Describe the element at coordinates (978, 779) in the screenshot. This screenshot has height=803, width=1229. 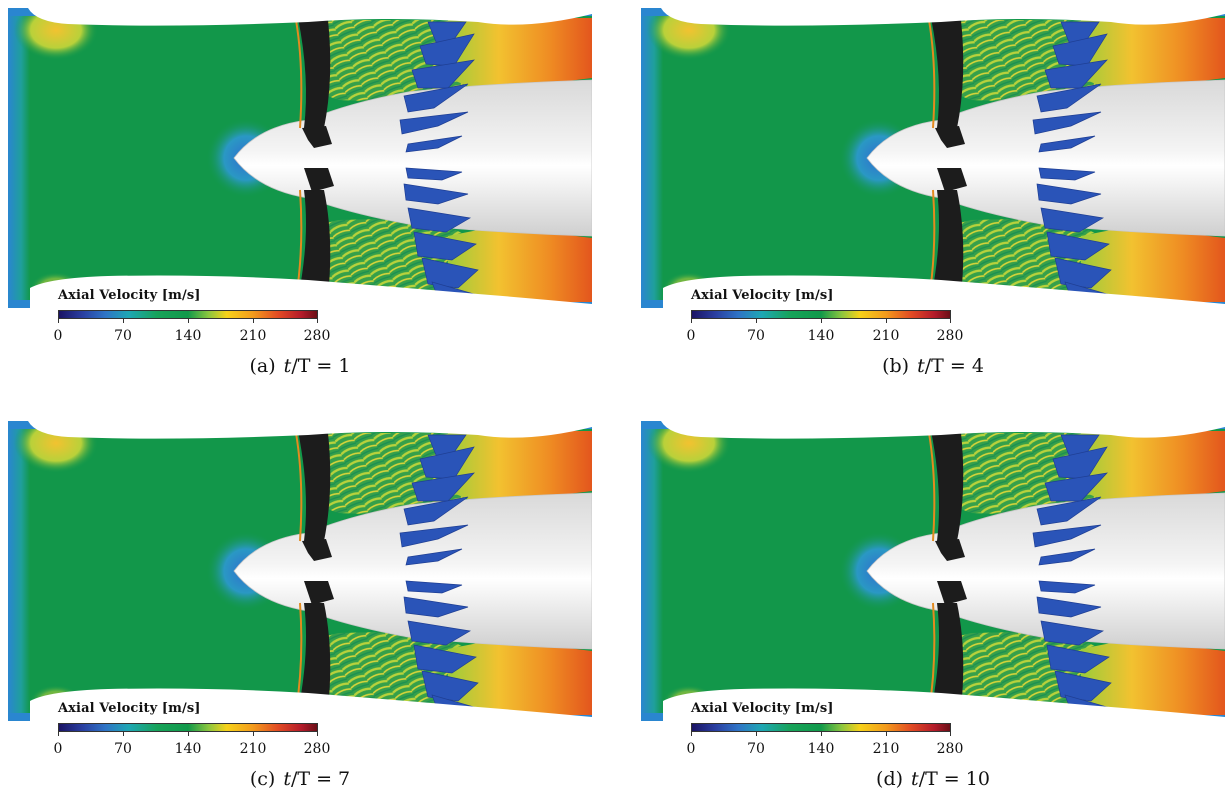
I see `caption-time-value: 10` at that location.